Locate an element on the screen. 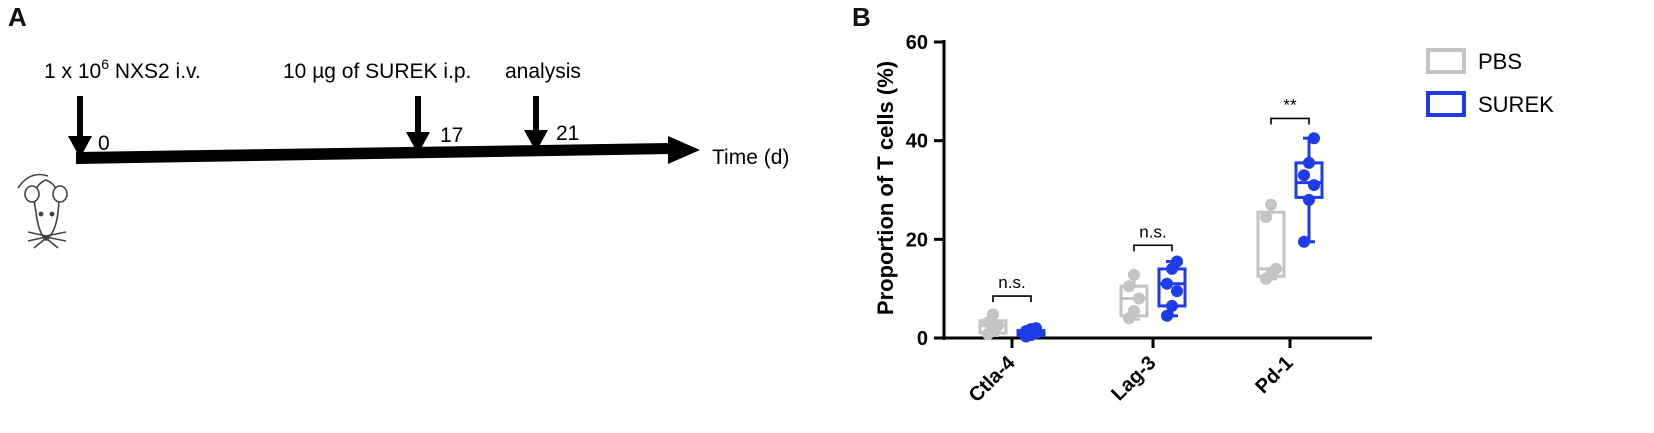 The image size is (1654, 433). event-label-analysis: analysis is located at coordinates (543, 71).